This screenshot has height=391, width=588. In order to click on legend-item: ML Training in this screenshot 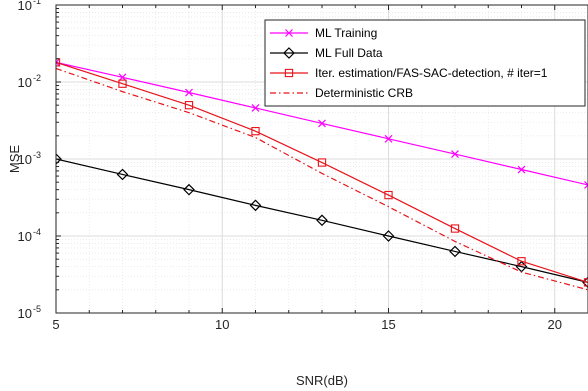, I will do `click(323, 33)`.